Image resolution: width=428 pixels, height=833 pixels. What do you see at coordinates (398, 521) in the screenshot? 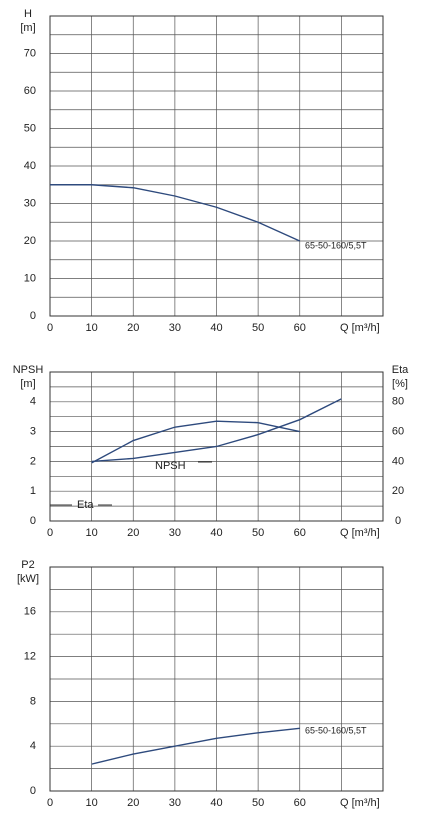
I see `y2-tick-label: 0` at bounding box center [398, 521].